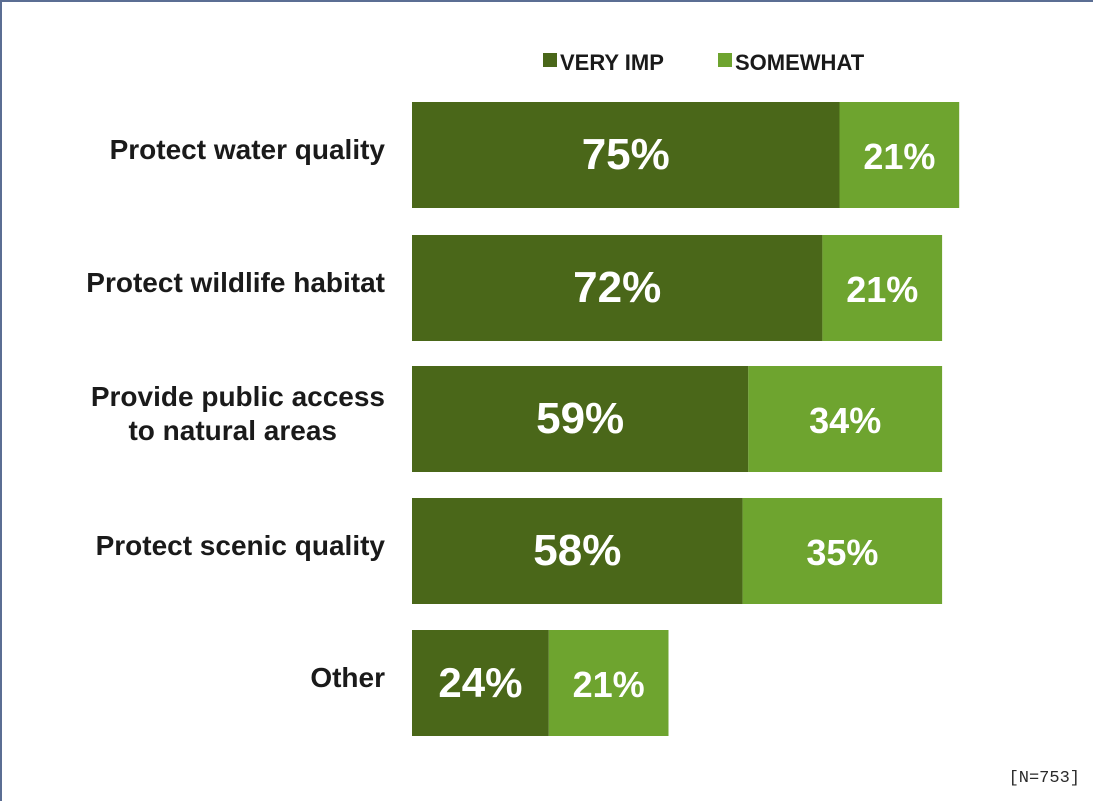  I want to click on category-label-line: Protect wildlife habitat, so click(235, 282).